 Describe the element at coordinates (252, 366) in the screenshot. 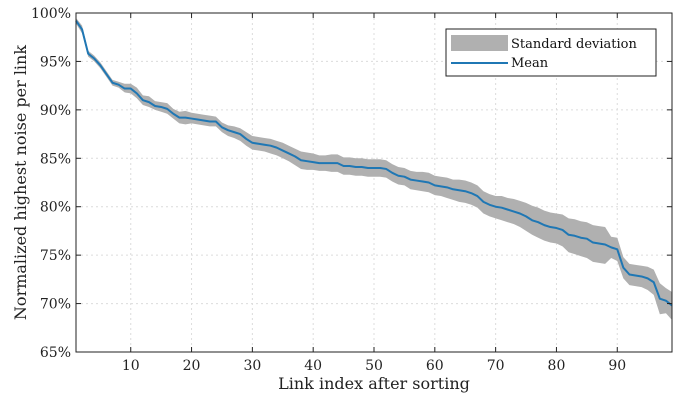

I see `x-tick-label: 30` at that location.